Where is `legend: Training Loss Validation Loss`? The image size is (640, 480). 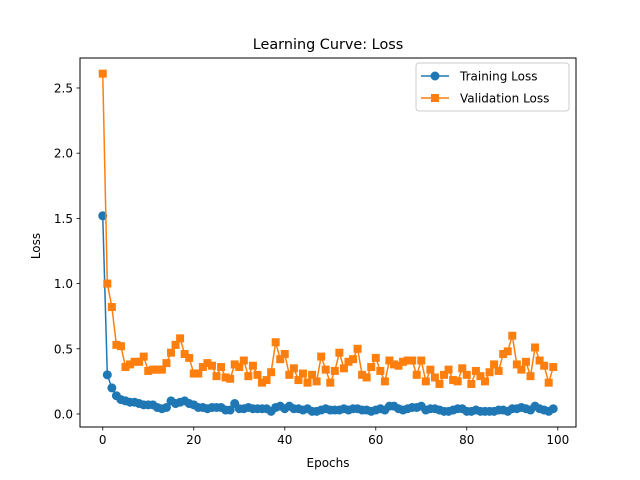
legend: Training Loss Validation Loss is located at coordinates (492, 87).